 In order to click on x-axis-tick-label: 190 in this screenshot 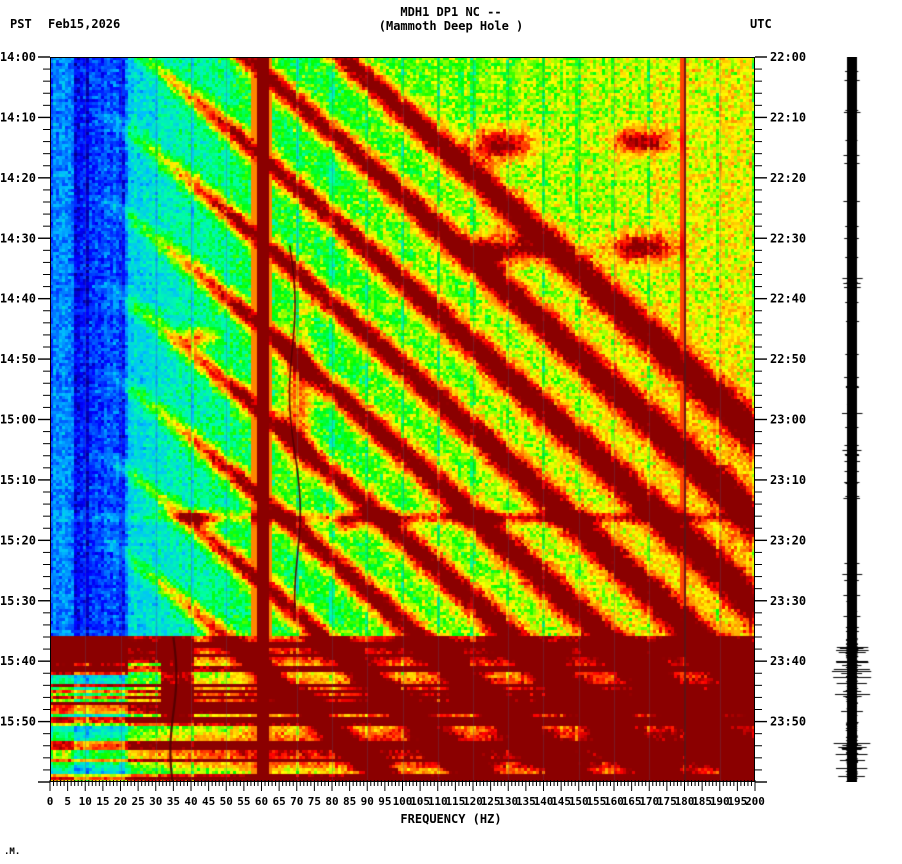, I will do `click(720, 801)`.